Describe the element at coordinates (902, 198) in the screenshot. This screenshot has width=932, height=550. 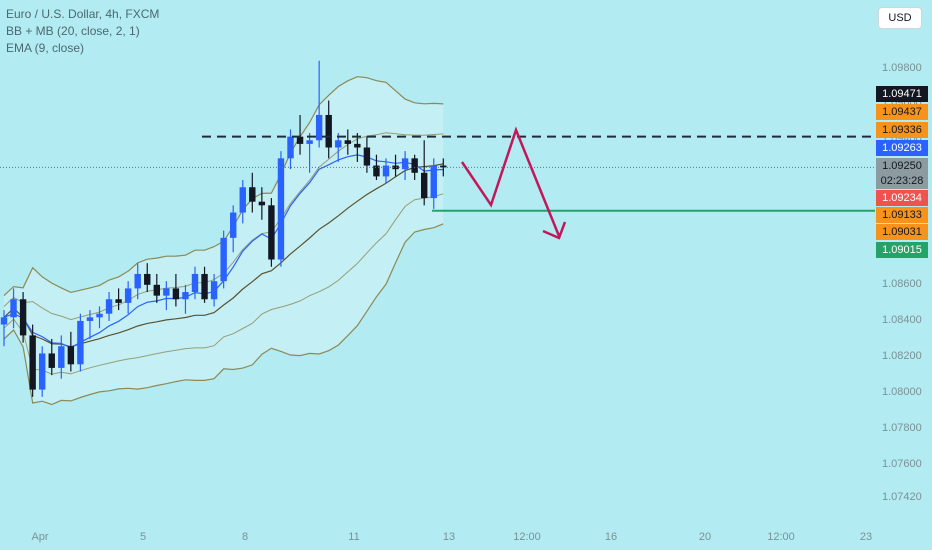
I see `price-badge: 1.09234` at that location.